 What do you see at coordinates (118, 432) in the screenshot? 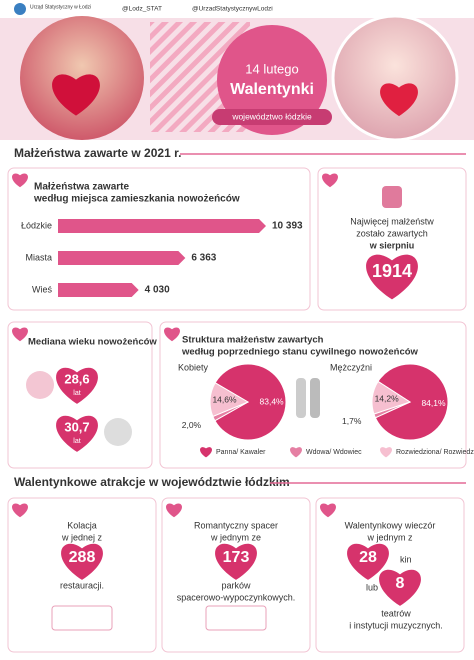
I see `groom-icon` at bounding box center [118, 432].